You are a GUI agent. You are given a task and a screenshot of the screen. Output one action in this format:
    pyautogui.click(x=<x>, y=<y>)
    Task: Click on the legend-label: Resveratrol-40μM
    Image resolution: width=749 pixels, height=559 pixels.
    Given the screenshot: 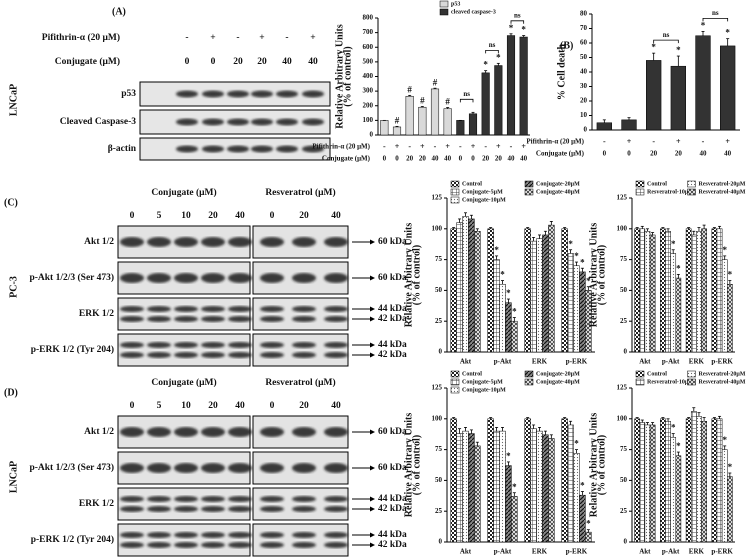 What is the action you would take?
    pyautogui.click(x=722, y=382)
    